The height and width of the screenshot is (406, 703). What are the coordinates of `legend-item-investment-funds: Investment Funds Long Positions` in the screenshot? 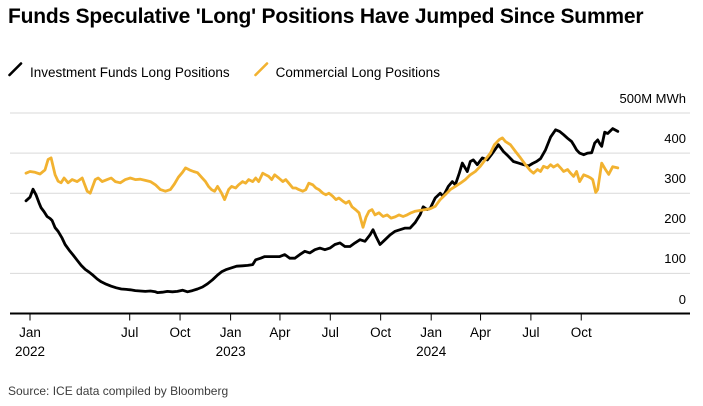 It's located at (119, 72).